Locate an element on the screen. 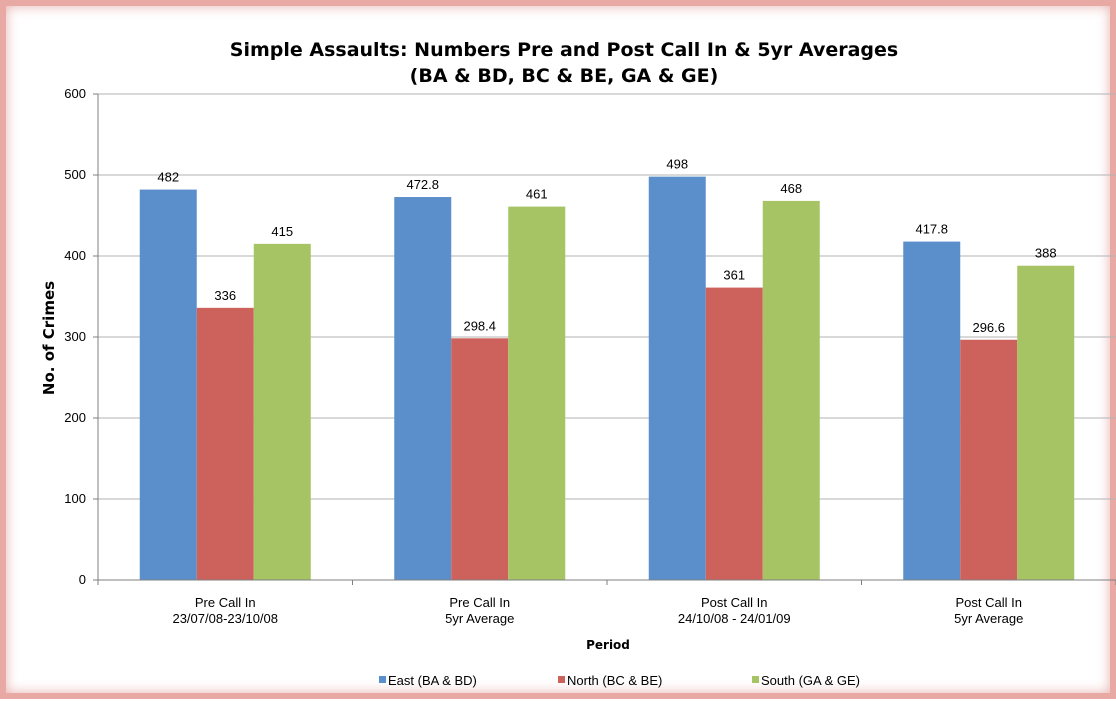 The width and height of the screenshot is (1116, 705). y-tick-label: 500 is located at coordinates (75, 174).